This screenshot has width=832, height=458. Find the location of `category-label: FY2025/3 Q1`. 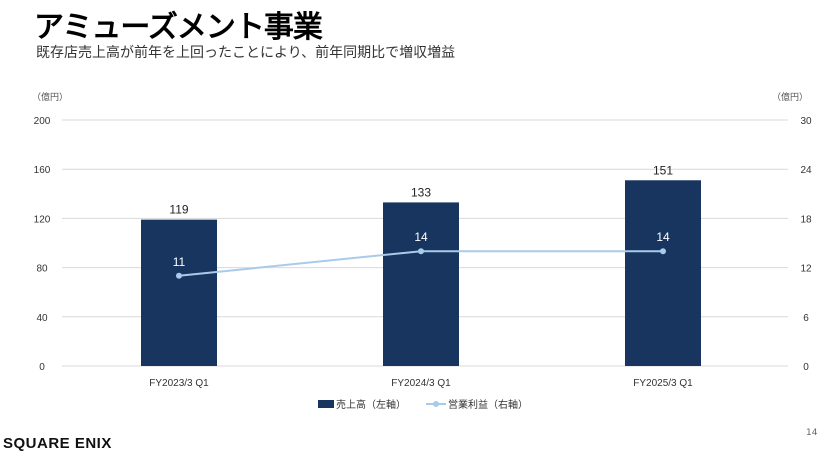

category-label: FY2025/3 Q1 is located at coordinates (663, 383).